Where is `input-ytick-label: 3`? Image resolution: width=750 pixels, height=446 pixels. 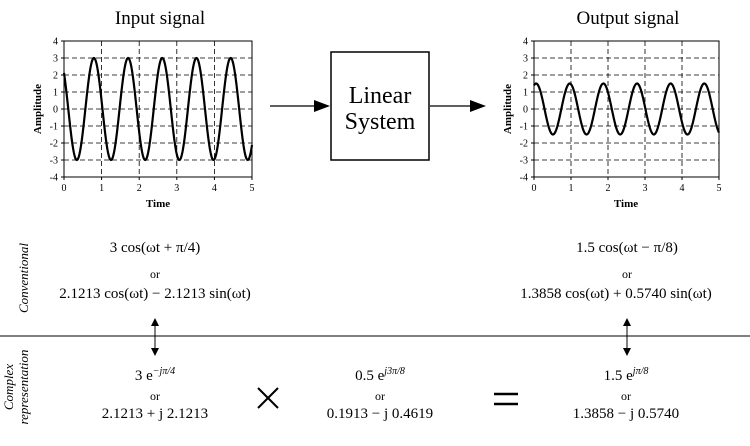
input-ytick-label: 3 is located at coordinates (55, 59).